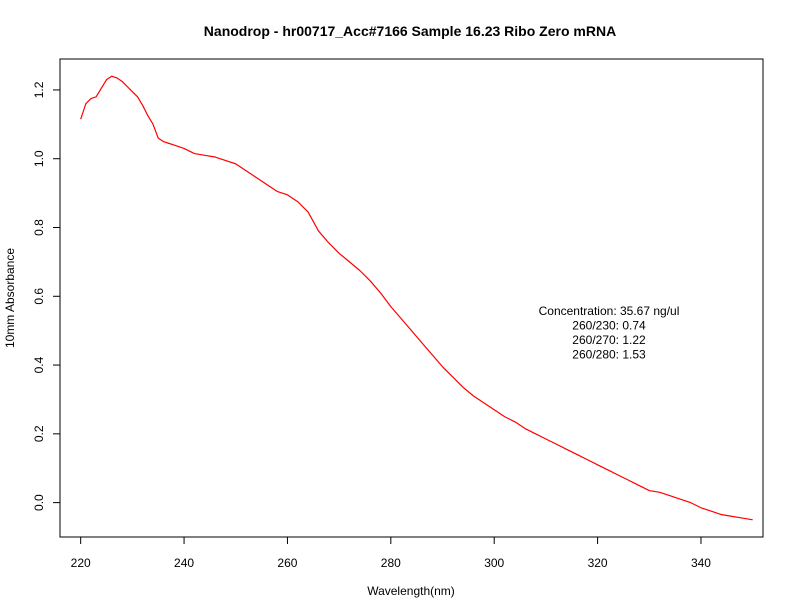  Describe the element at coordinates (39, 89) in the screenshot. I see `y-tick-label: 1.2` at that location.